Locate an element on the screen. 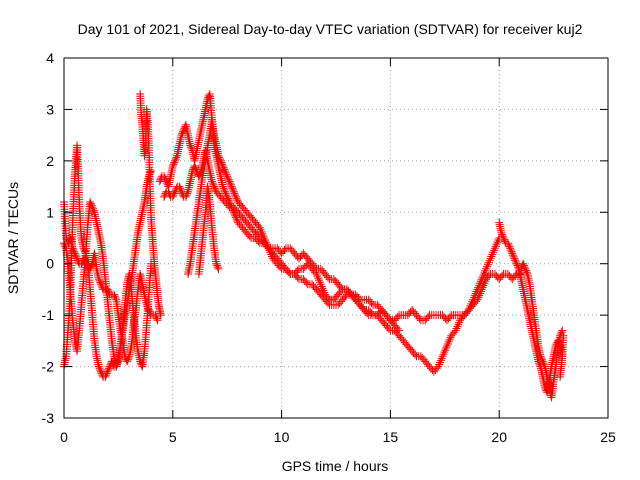 The width and height of the screenshot is (640, 480). interp-point-trace-h is located at coordinates (217, 265).